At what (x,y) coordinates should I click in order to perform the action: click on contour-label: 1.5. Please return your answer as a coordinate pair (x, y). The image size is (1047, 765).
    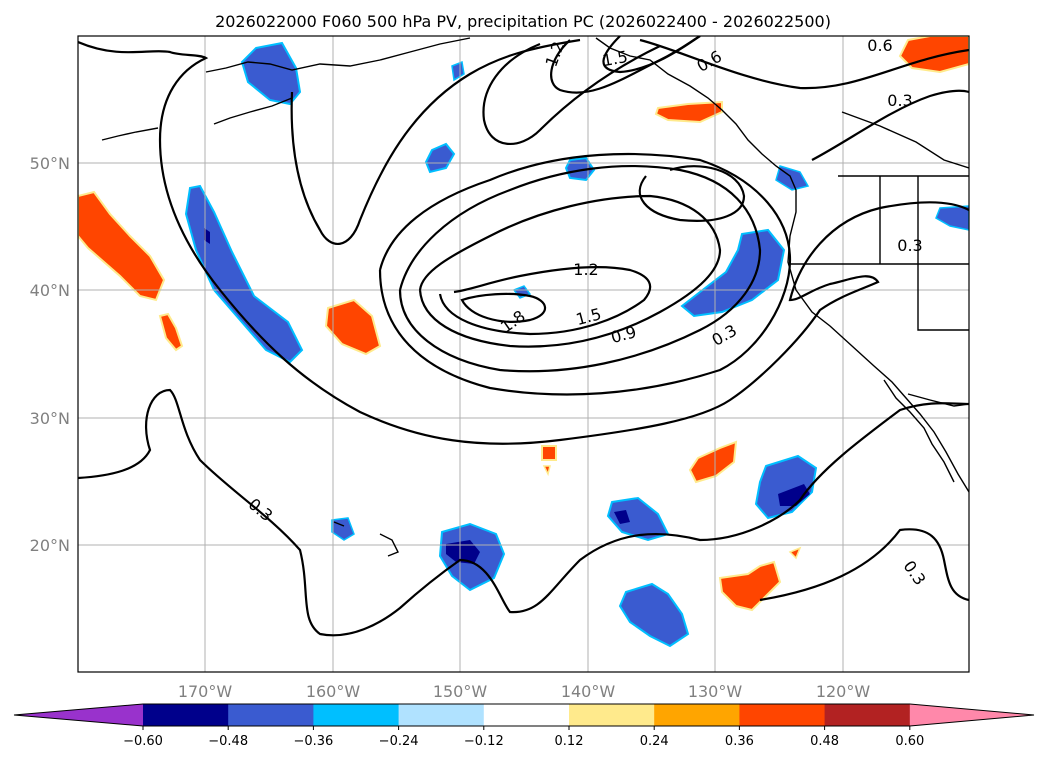
    Looking at the image, I should click on (615, 58).